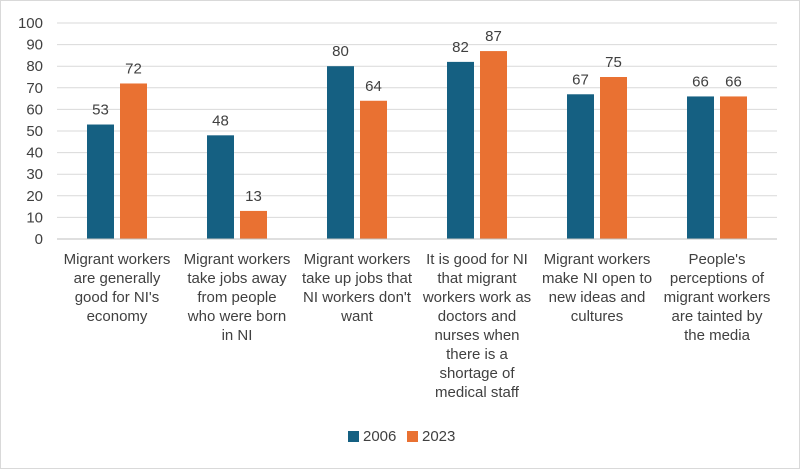 The image size is (800, 473). What do you see at coordinates (39, 239) in the screenshot?
I see `y-tick-label: 0` at bounding box center [39, 239].